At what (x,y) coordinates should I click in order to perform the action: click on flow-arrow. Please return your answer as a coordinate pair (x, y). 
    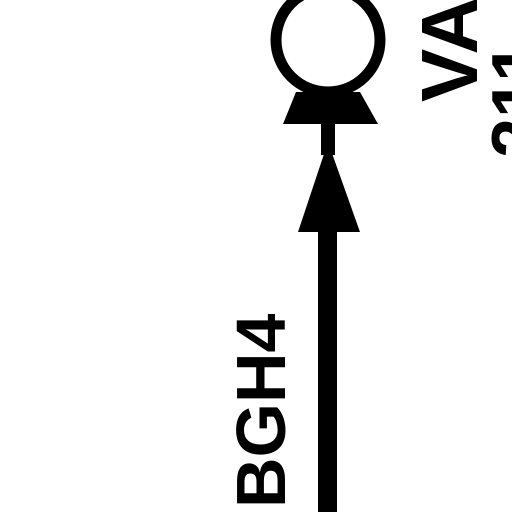
    Looking at the image, I should click on (329, 187).